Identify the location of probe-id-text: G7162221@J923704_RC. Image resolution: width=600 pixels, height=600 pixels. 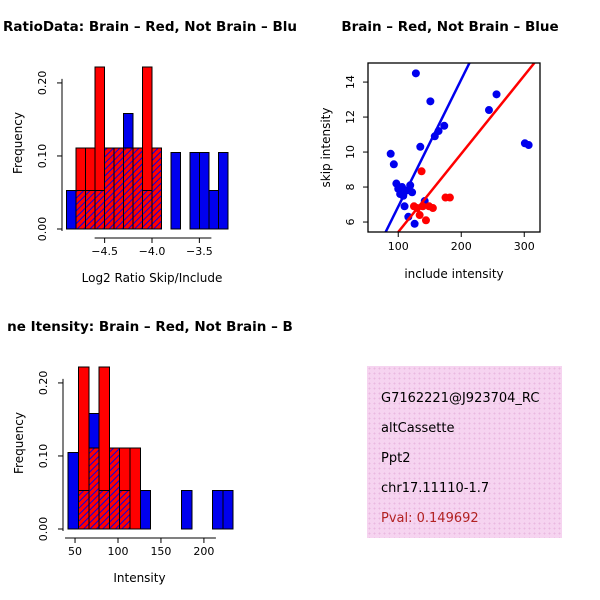
(460, 398).